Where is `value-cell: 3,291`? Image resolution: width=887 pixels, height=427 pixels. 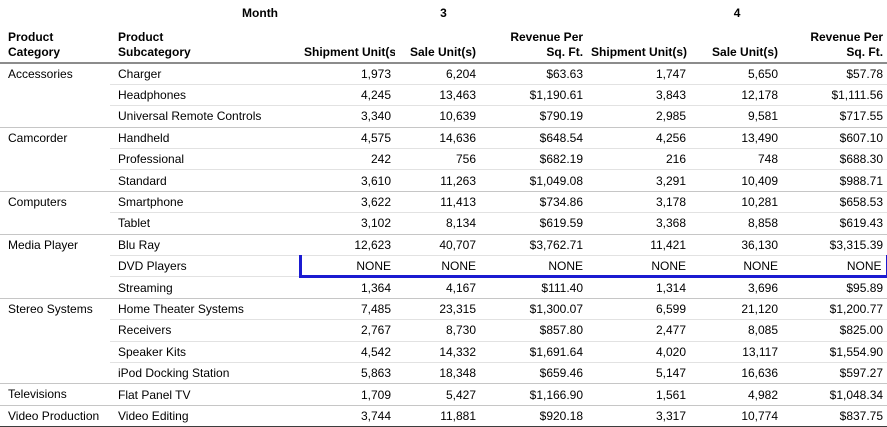
value-cell: 3,291 is located at coordinates (639, 180).